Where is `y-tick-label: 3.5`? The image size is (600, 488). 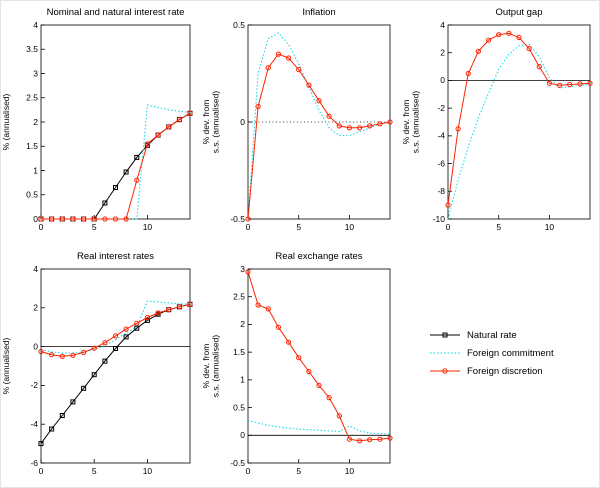 y-tick-label: 3.5 is located at coordinates (32, 49).